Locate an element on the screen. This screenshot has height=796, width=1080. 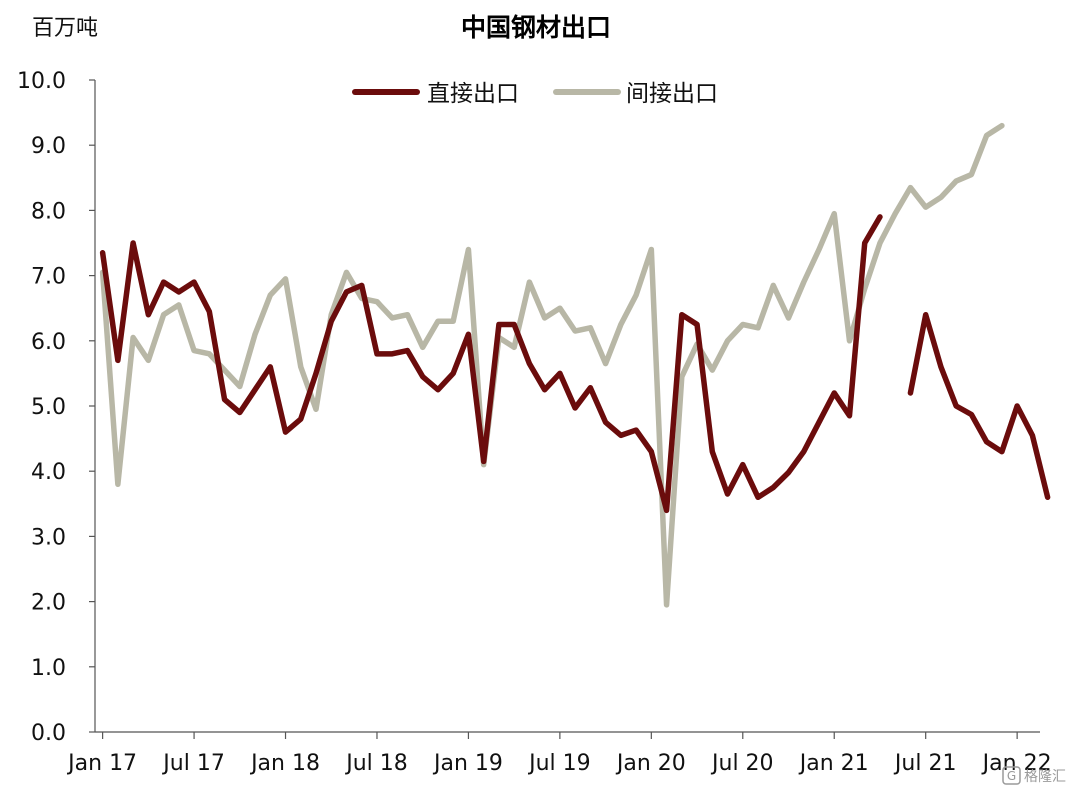
watermark-text: 格隆汇 is located at coordinates (1045, 777).